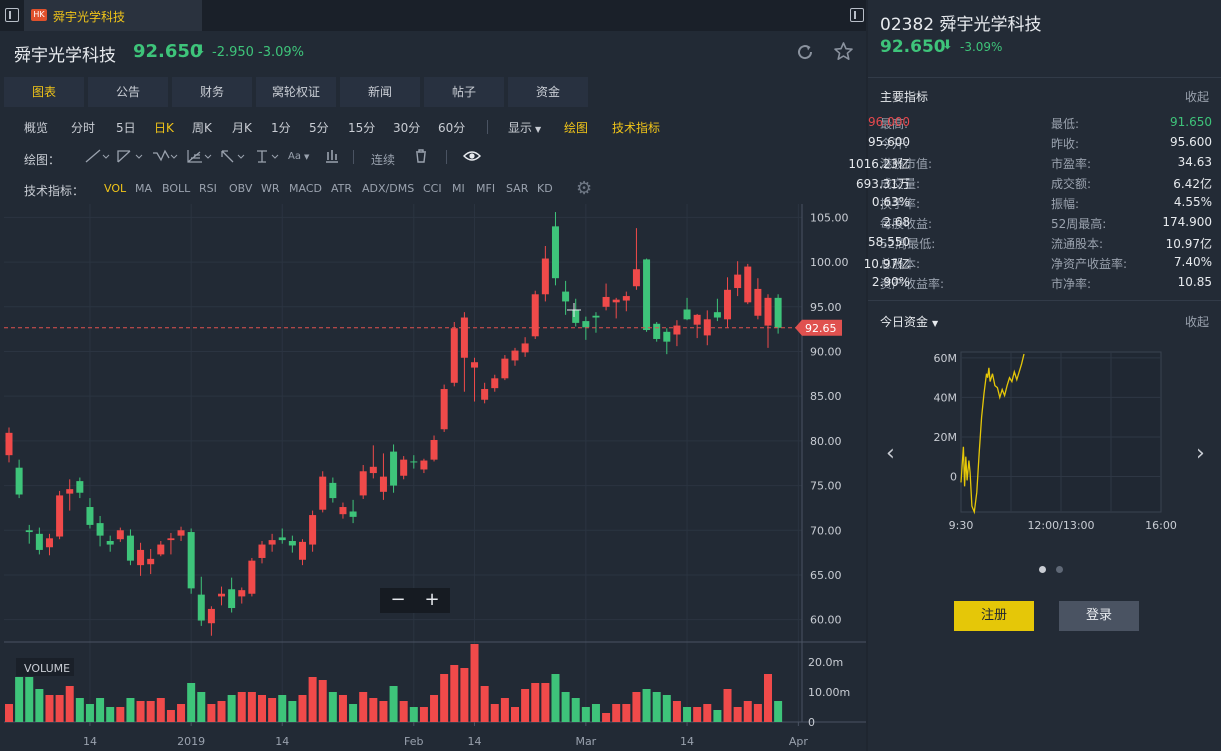 The image size is (1221, 751). What do you see at coordinates (126, 128) in the screenshot?
I see `period-5day: 5日` at bounding box center [126, 128].